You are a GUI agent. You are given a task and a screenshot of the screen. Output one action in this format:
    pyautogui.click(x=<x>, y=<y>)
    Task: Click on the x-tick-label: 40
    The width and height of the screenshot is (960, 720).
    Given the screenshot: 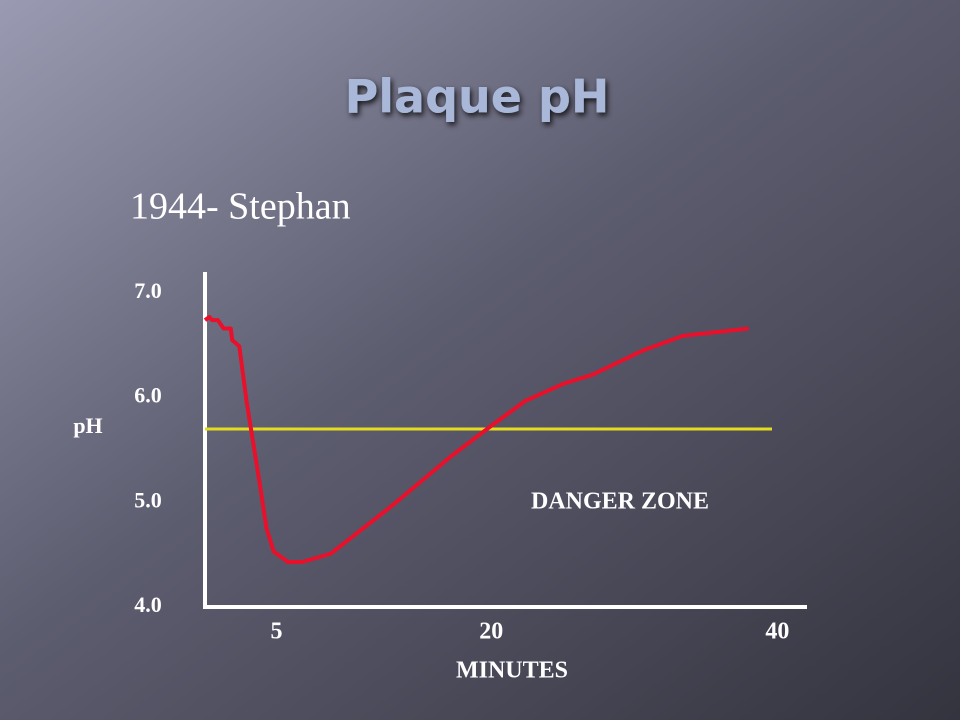 What is the action you would take?
    pyautogui.click(x=777, y=632)
    